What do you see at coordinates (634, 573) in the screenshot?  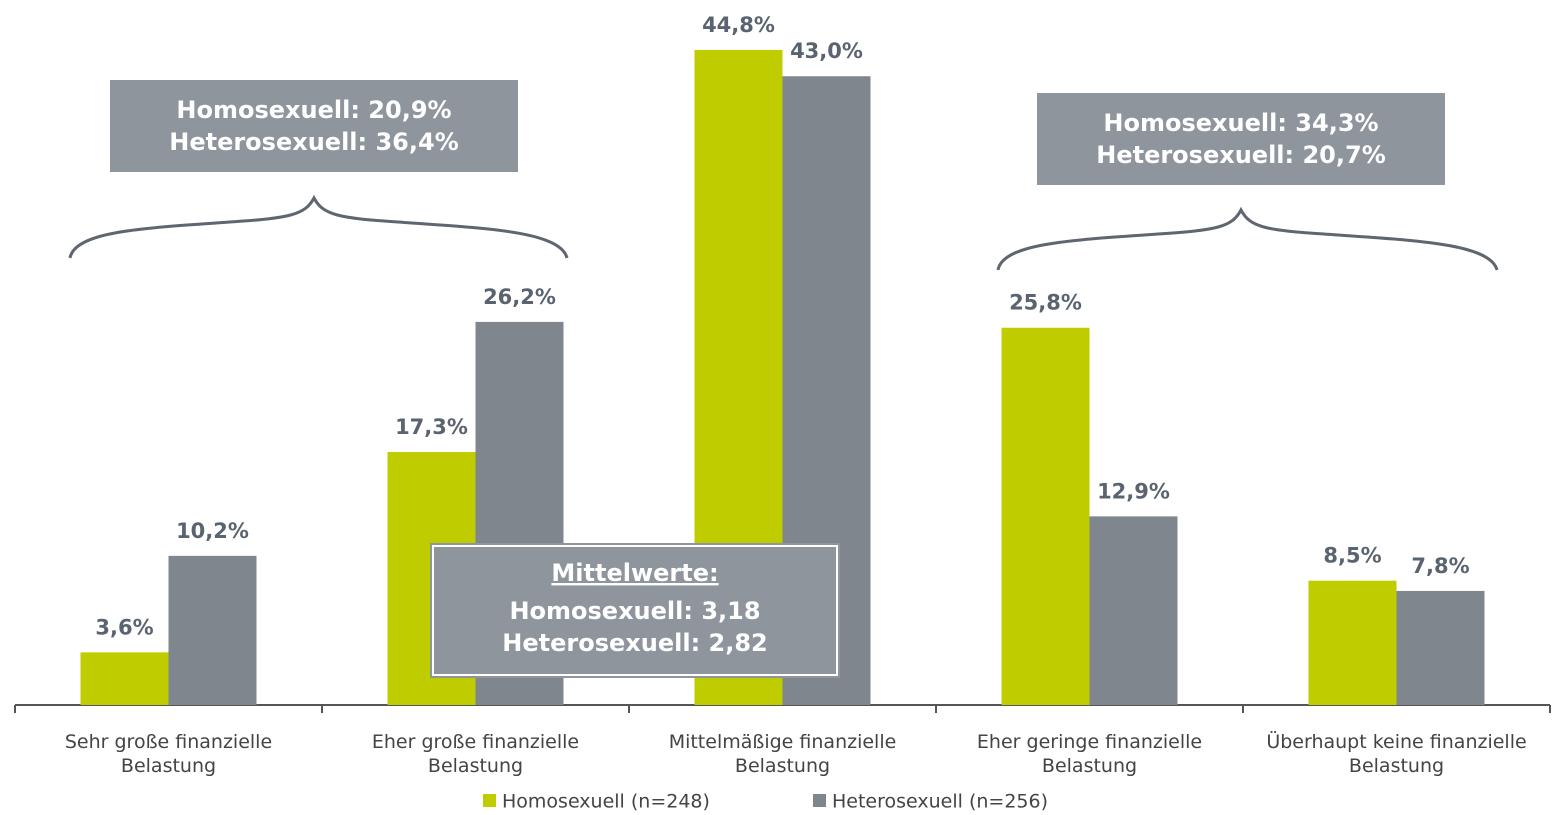 I see `annotation-title: Mittelwerte:` at bounding box center [634, 573].